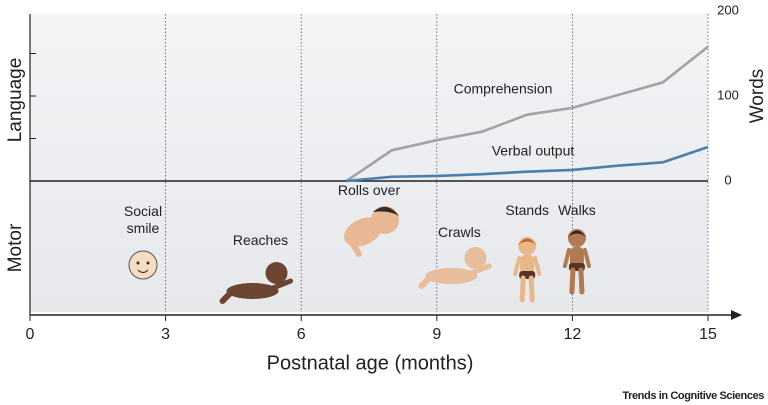  Describe the element at coordinates (527, 210) in the screenshot. I see `milestone-label: Stands` at that location.